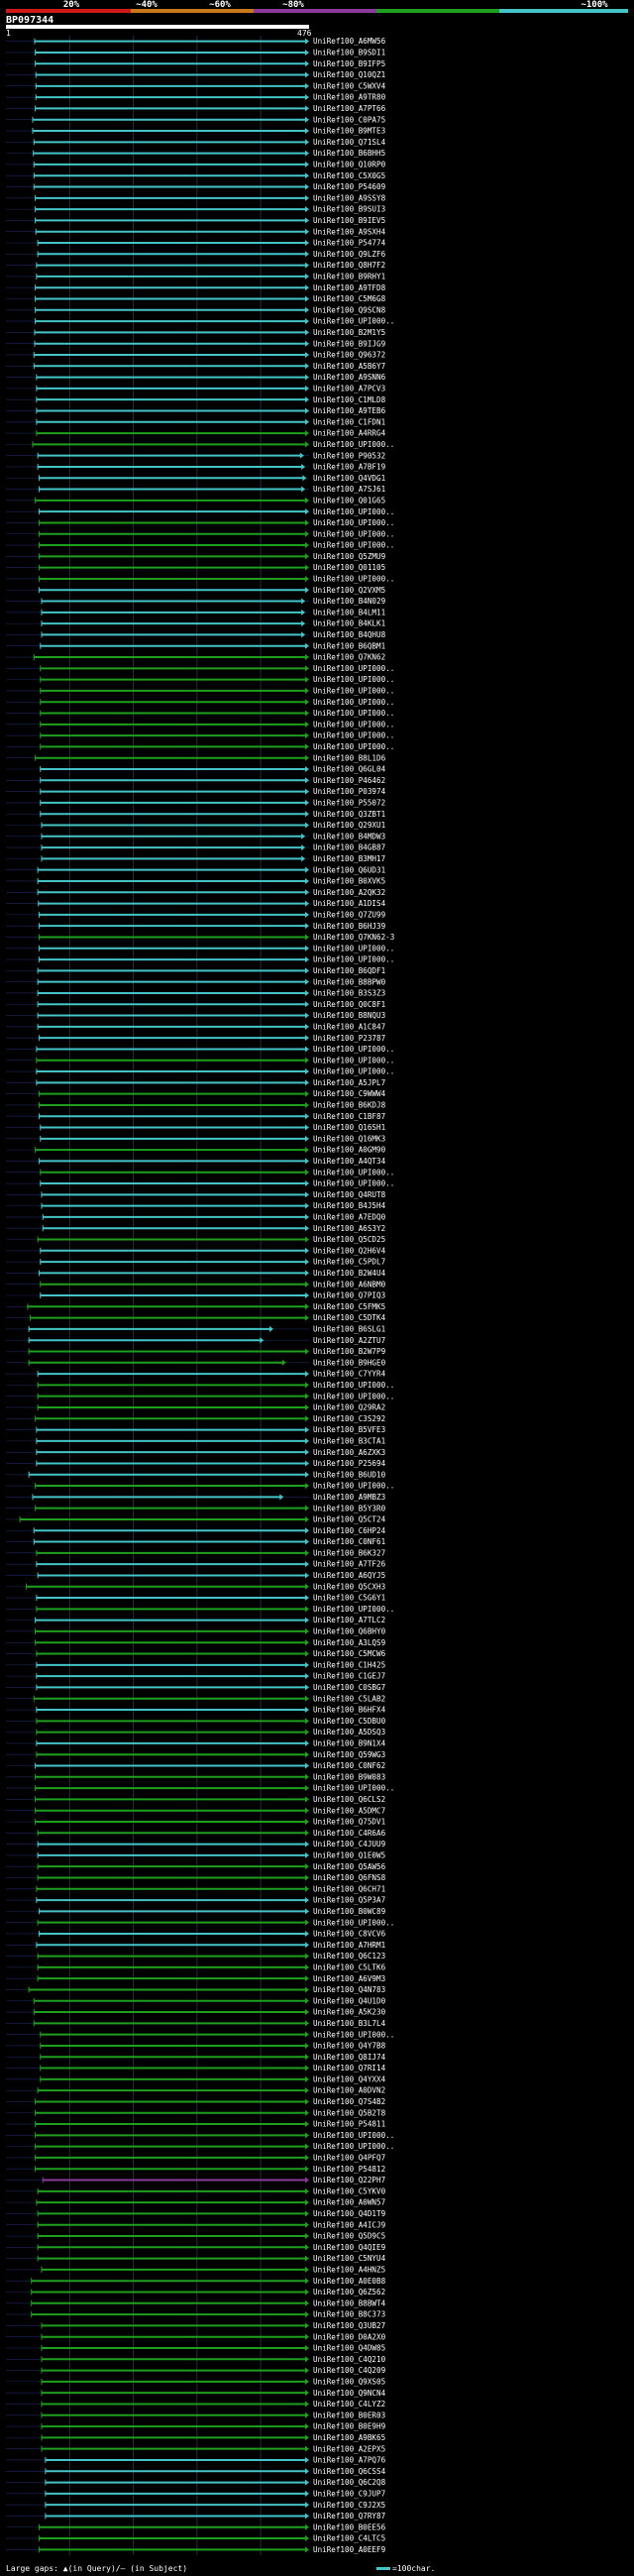 Image resolution: width=634 pixels, height=2576 pixels. Describe the element at coordinates (349, 802) in the screenshot. I see `hit-label: UniRef100_P55072` at that location.